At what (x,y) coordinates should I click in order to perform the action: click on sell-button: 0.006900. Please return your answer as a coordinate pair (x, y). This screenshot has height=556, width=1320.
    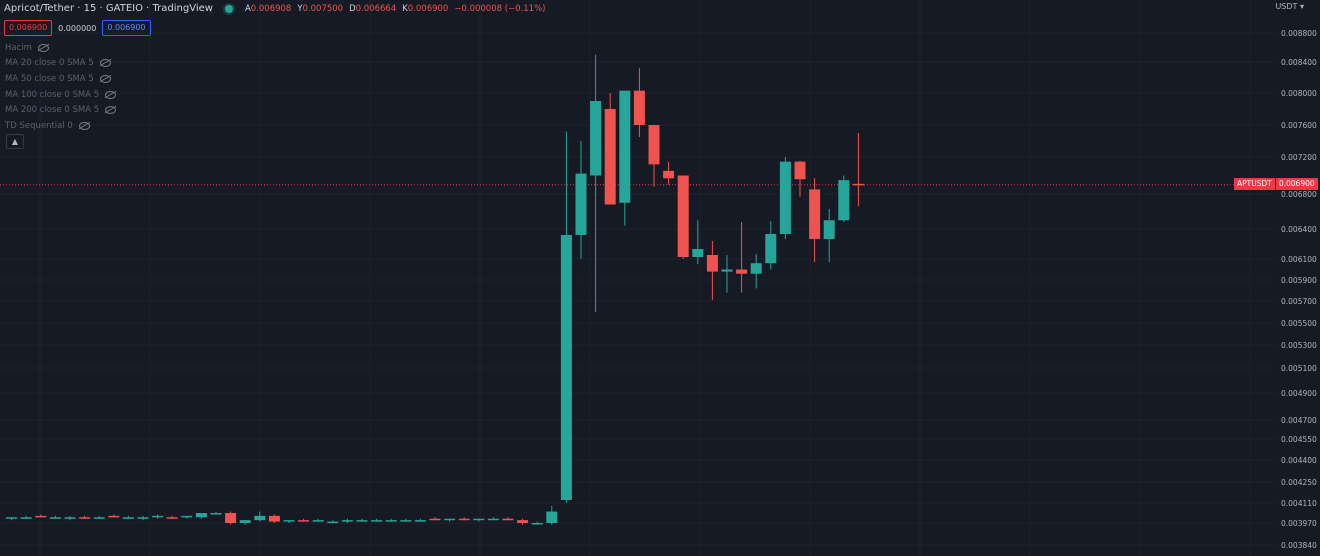
    Looking at the image, I should click on (28, 28).